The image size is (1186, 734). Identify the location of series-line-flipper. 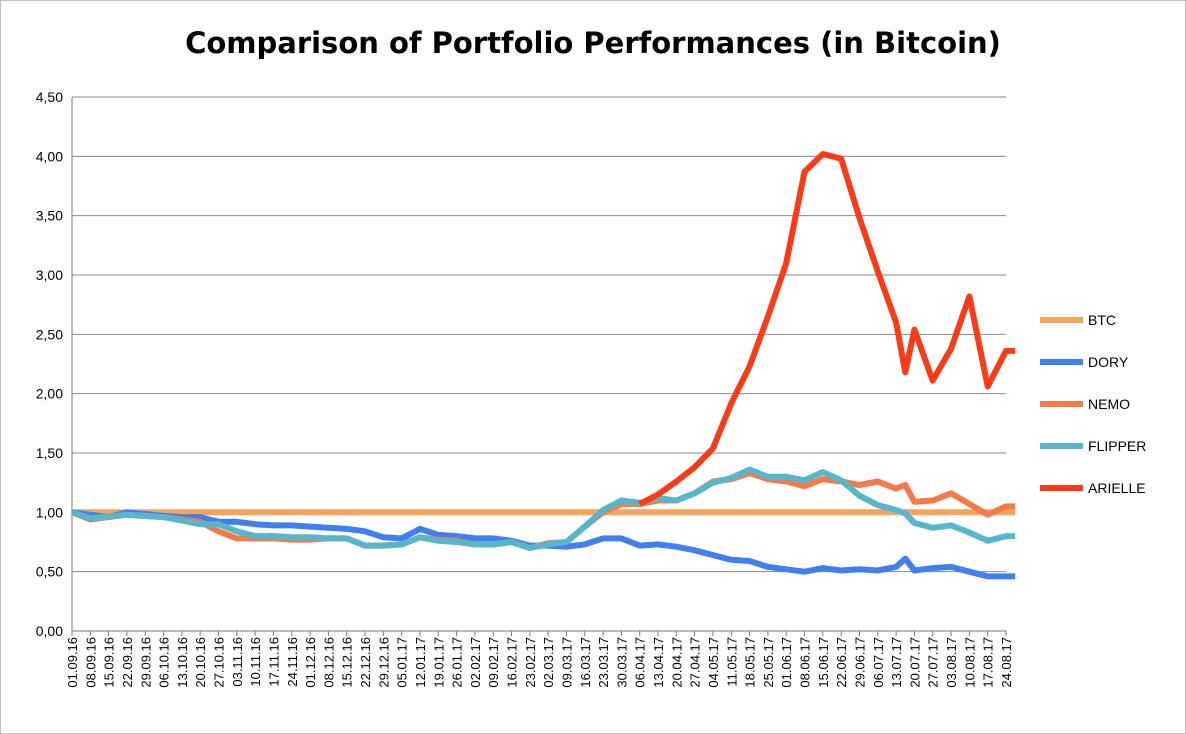
(543, 508).